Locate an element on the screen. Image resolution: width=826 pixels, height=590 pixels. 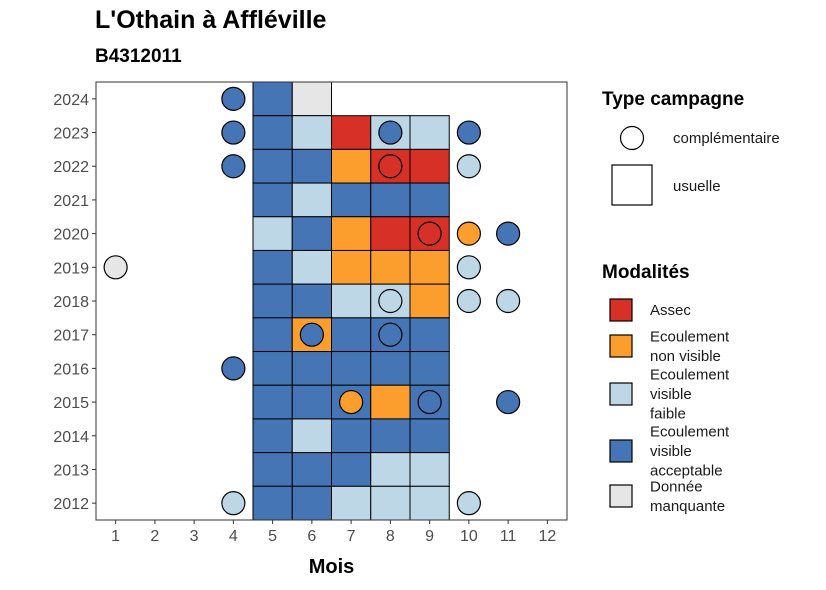
y-tick-label-2016: 2016 is located at coordinates (71, 369).